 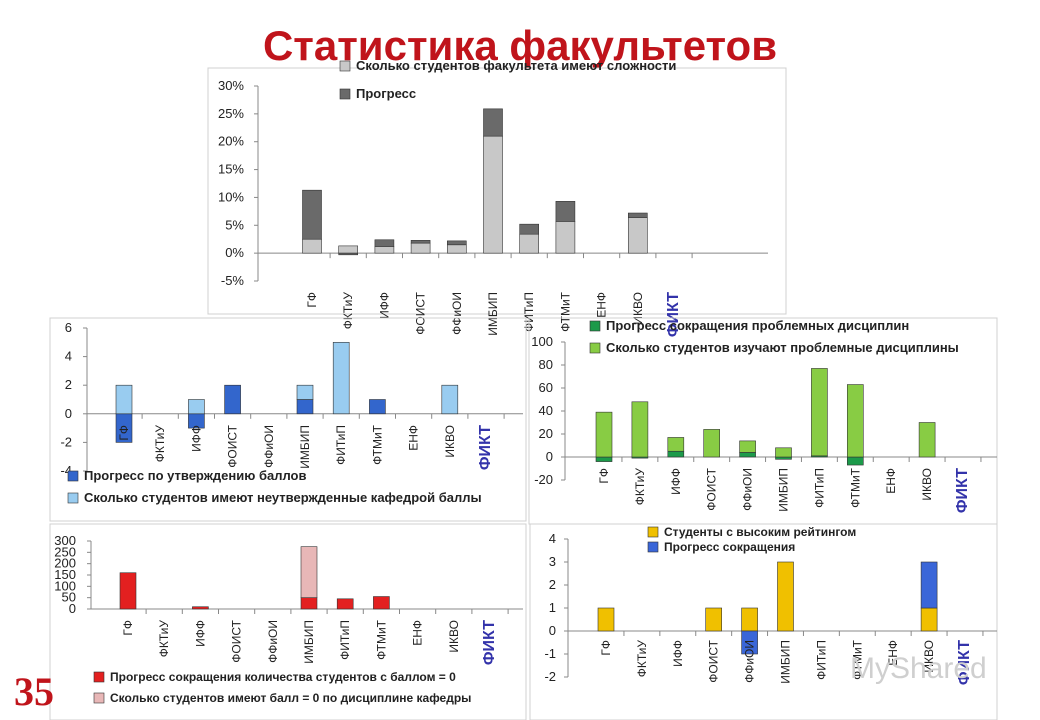 What do you see at coordinates (604, 434) in the screenshot?
I see `bar-2-ГФ` at bounding box center [604, 434].